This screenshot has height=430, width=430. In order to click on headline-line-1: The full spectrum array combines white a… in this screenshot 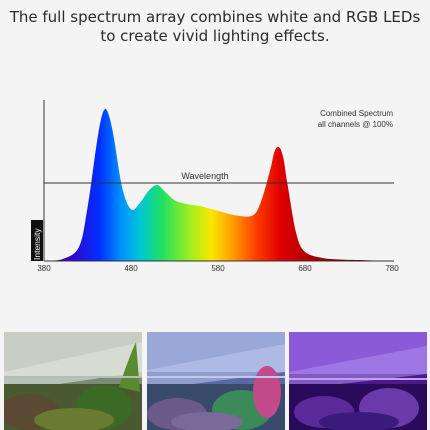, I will do `click(215, 17)`.